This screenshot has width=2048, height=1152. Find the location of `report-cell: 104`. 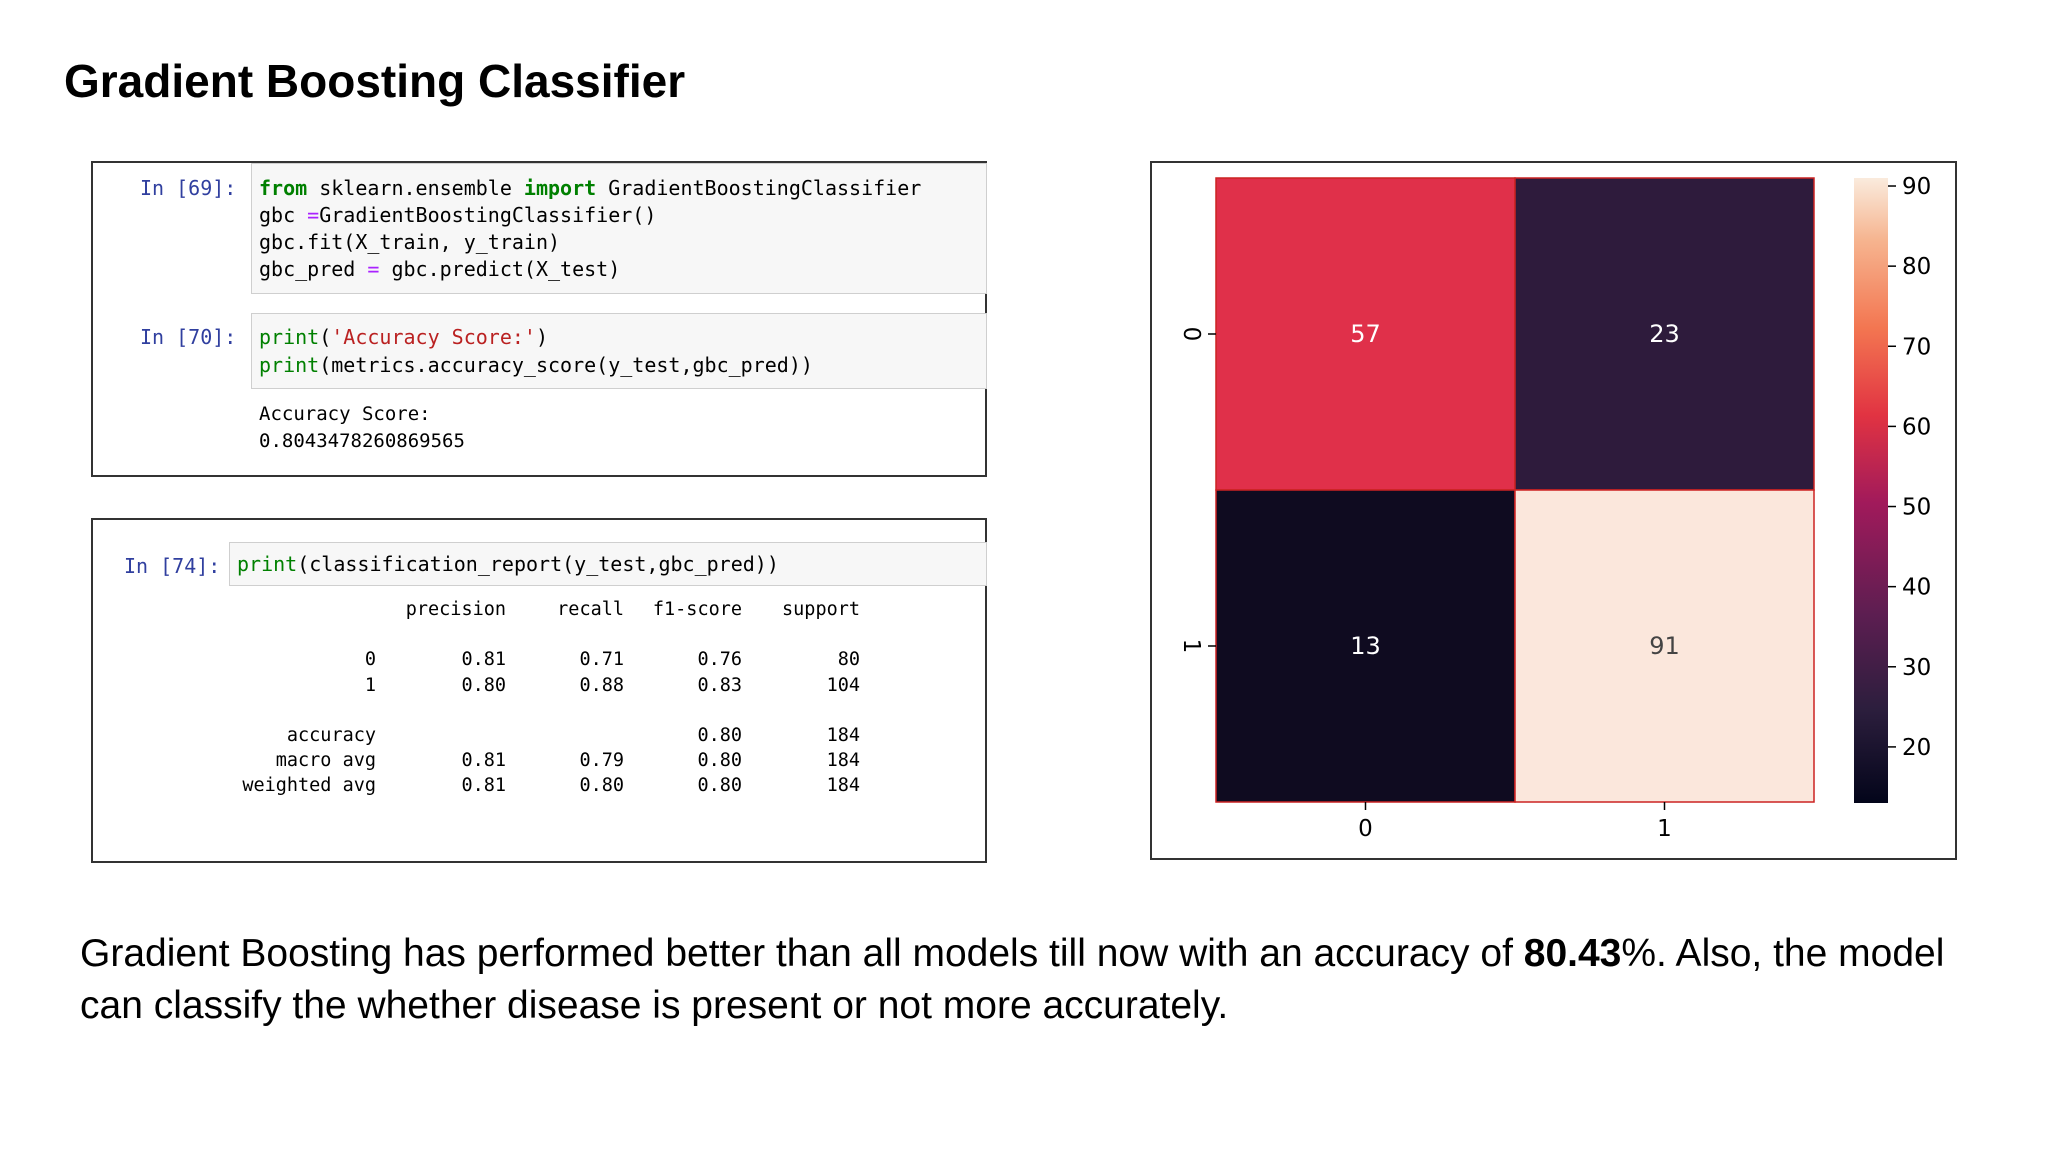

report-cell: 104 is located at coordinates (843, 685).